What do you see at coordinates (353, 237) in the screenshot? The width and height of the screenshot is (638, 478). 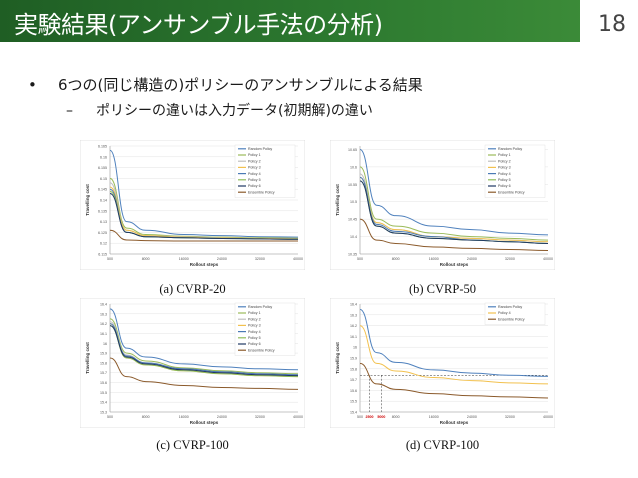 I see `y-tick-label: 10.4` at bounding box center [353, 237].